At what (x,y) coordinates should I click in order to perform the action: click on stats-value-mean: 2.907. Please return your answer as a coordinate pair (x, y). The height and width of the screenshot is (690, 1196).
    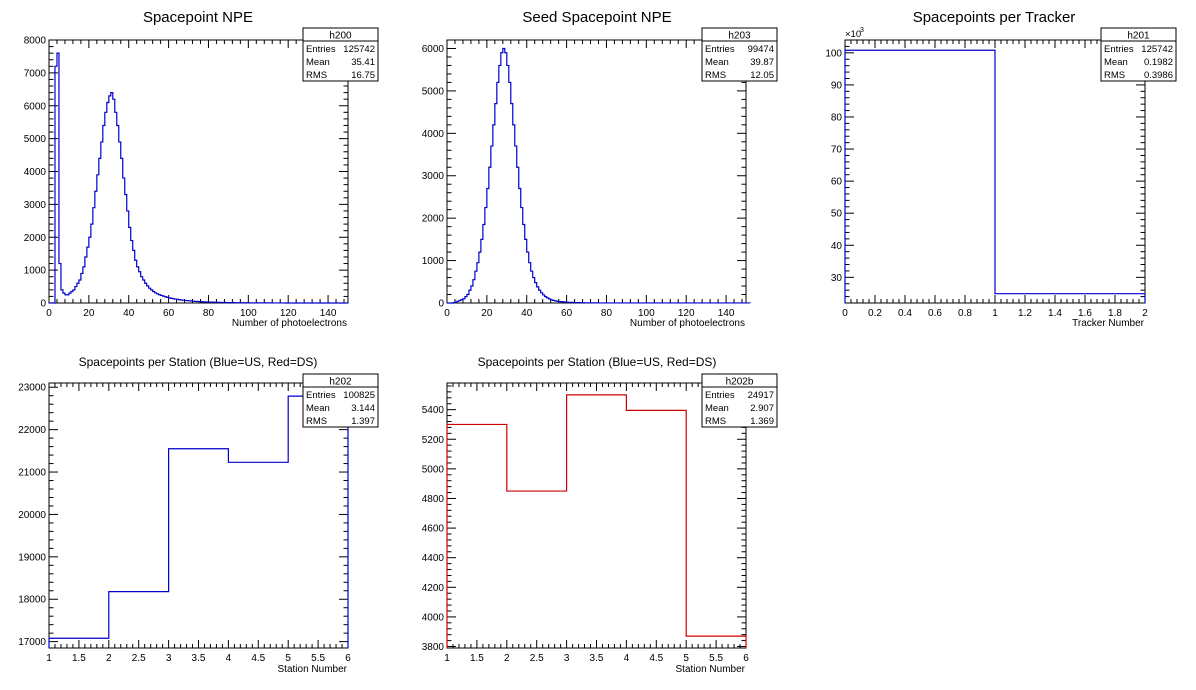
    Looking at the image, I should click on (762, 408).